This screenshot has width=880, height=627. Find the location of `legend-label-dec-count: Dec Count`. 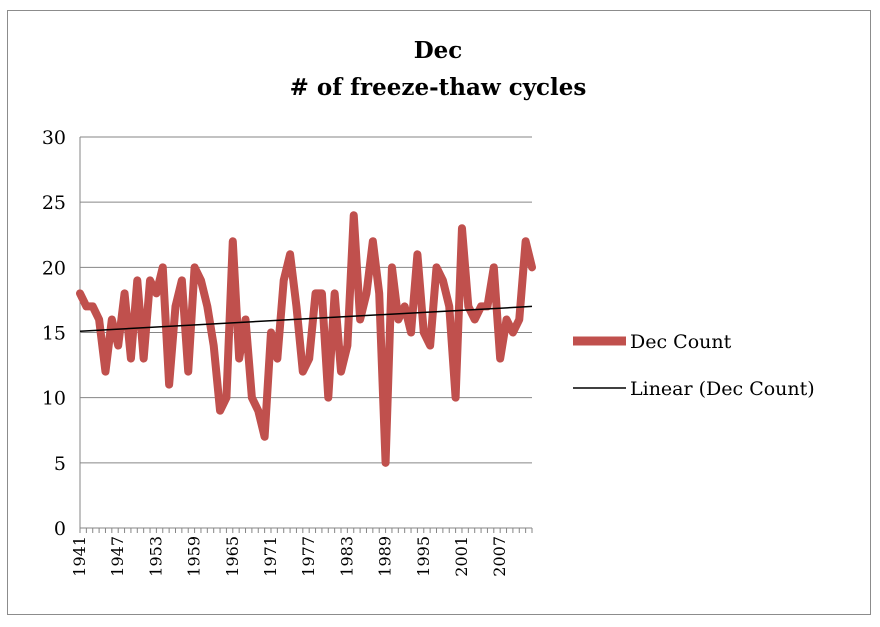

legend-label-dec-count: Dec Count is located at coordinates (681, 342).